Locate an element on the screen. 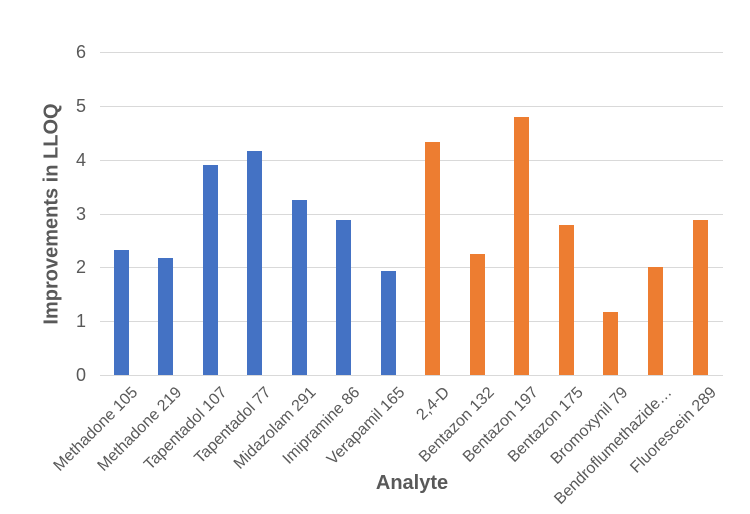 This screenshot has width=750, height=514. y-tick-label: 2 is located at coordinates (80, 267).